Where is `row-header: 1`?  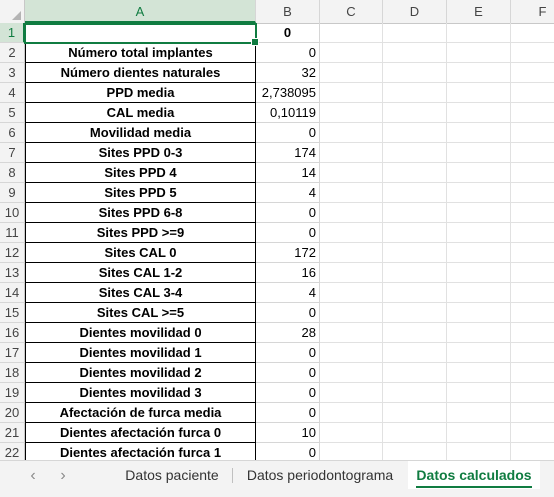 row-header: 1 is located at coordinates (12, 33).